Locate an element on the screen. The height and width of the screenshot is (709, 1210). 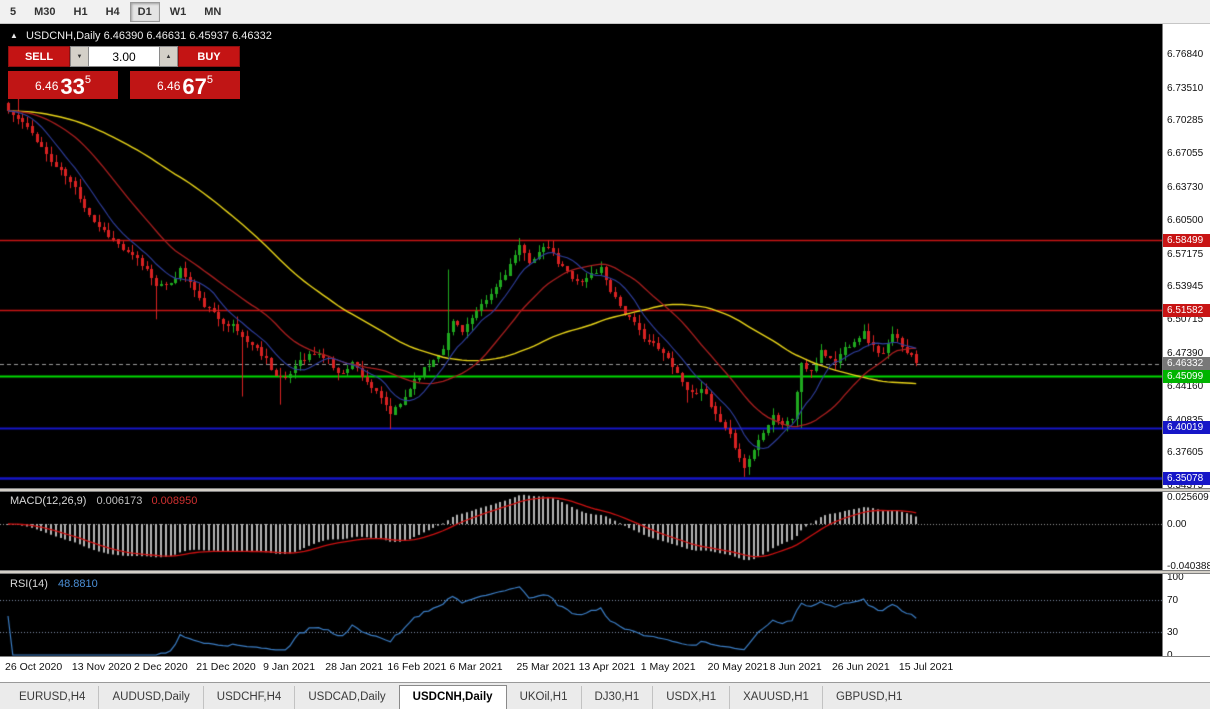
volume-decrease-button: ▼ is located at coordinates (79, 56).